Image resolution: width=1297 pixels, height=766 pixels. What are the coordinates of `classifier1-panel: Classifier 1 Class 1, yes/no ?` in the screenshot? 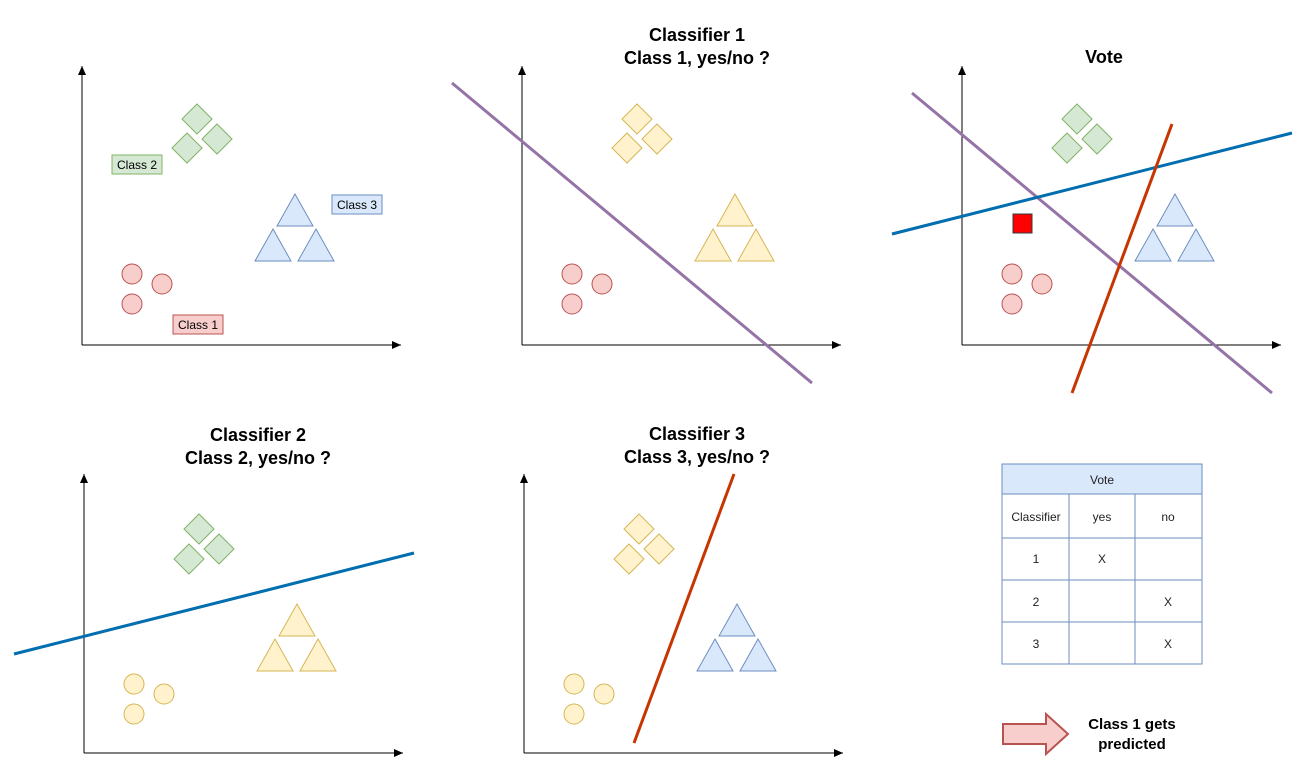 It's located at (646, 205).